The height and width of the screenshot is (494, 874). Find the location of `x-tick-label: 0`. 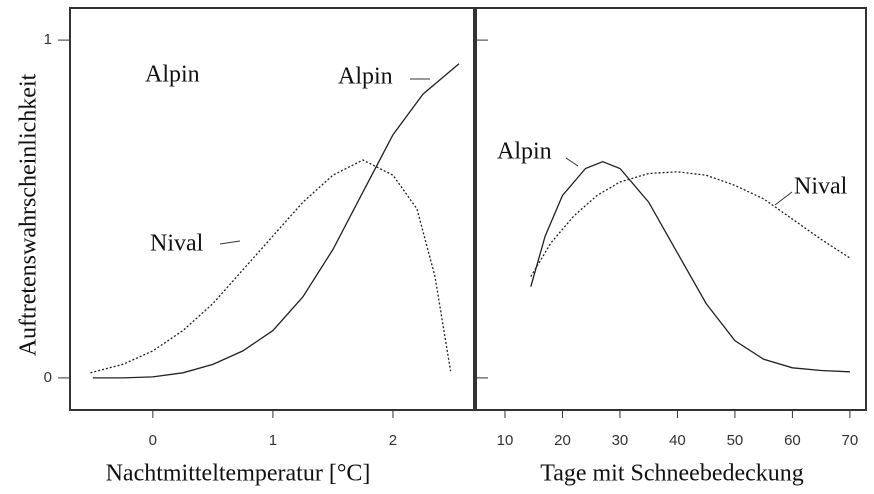

x-tick-label: 0 is located at coordinates (153, 440).